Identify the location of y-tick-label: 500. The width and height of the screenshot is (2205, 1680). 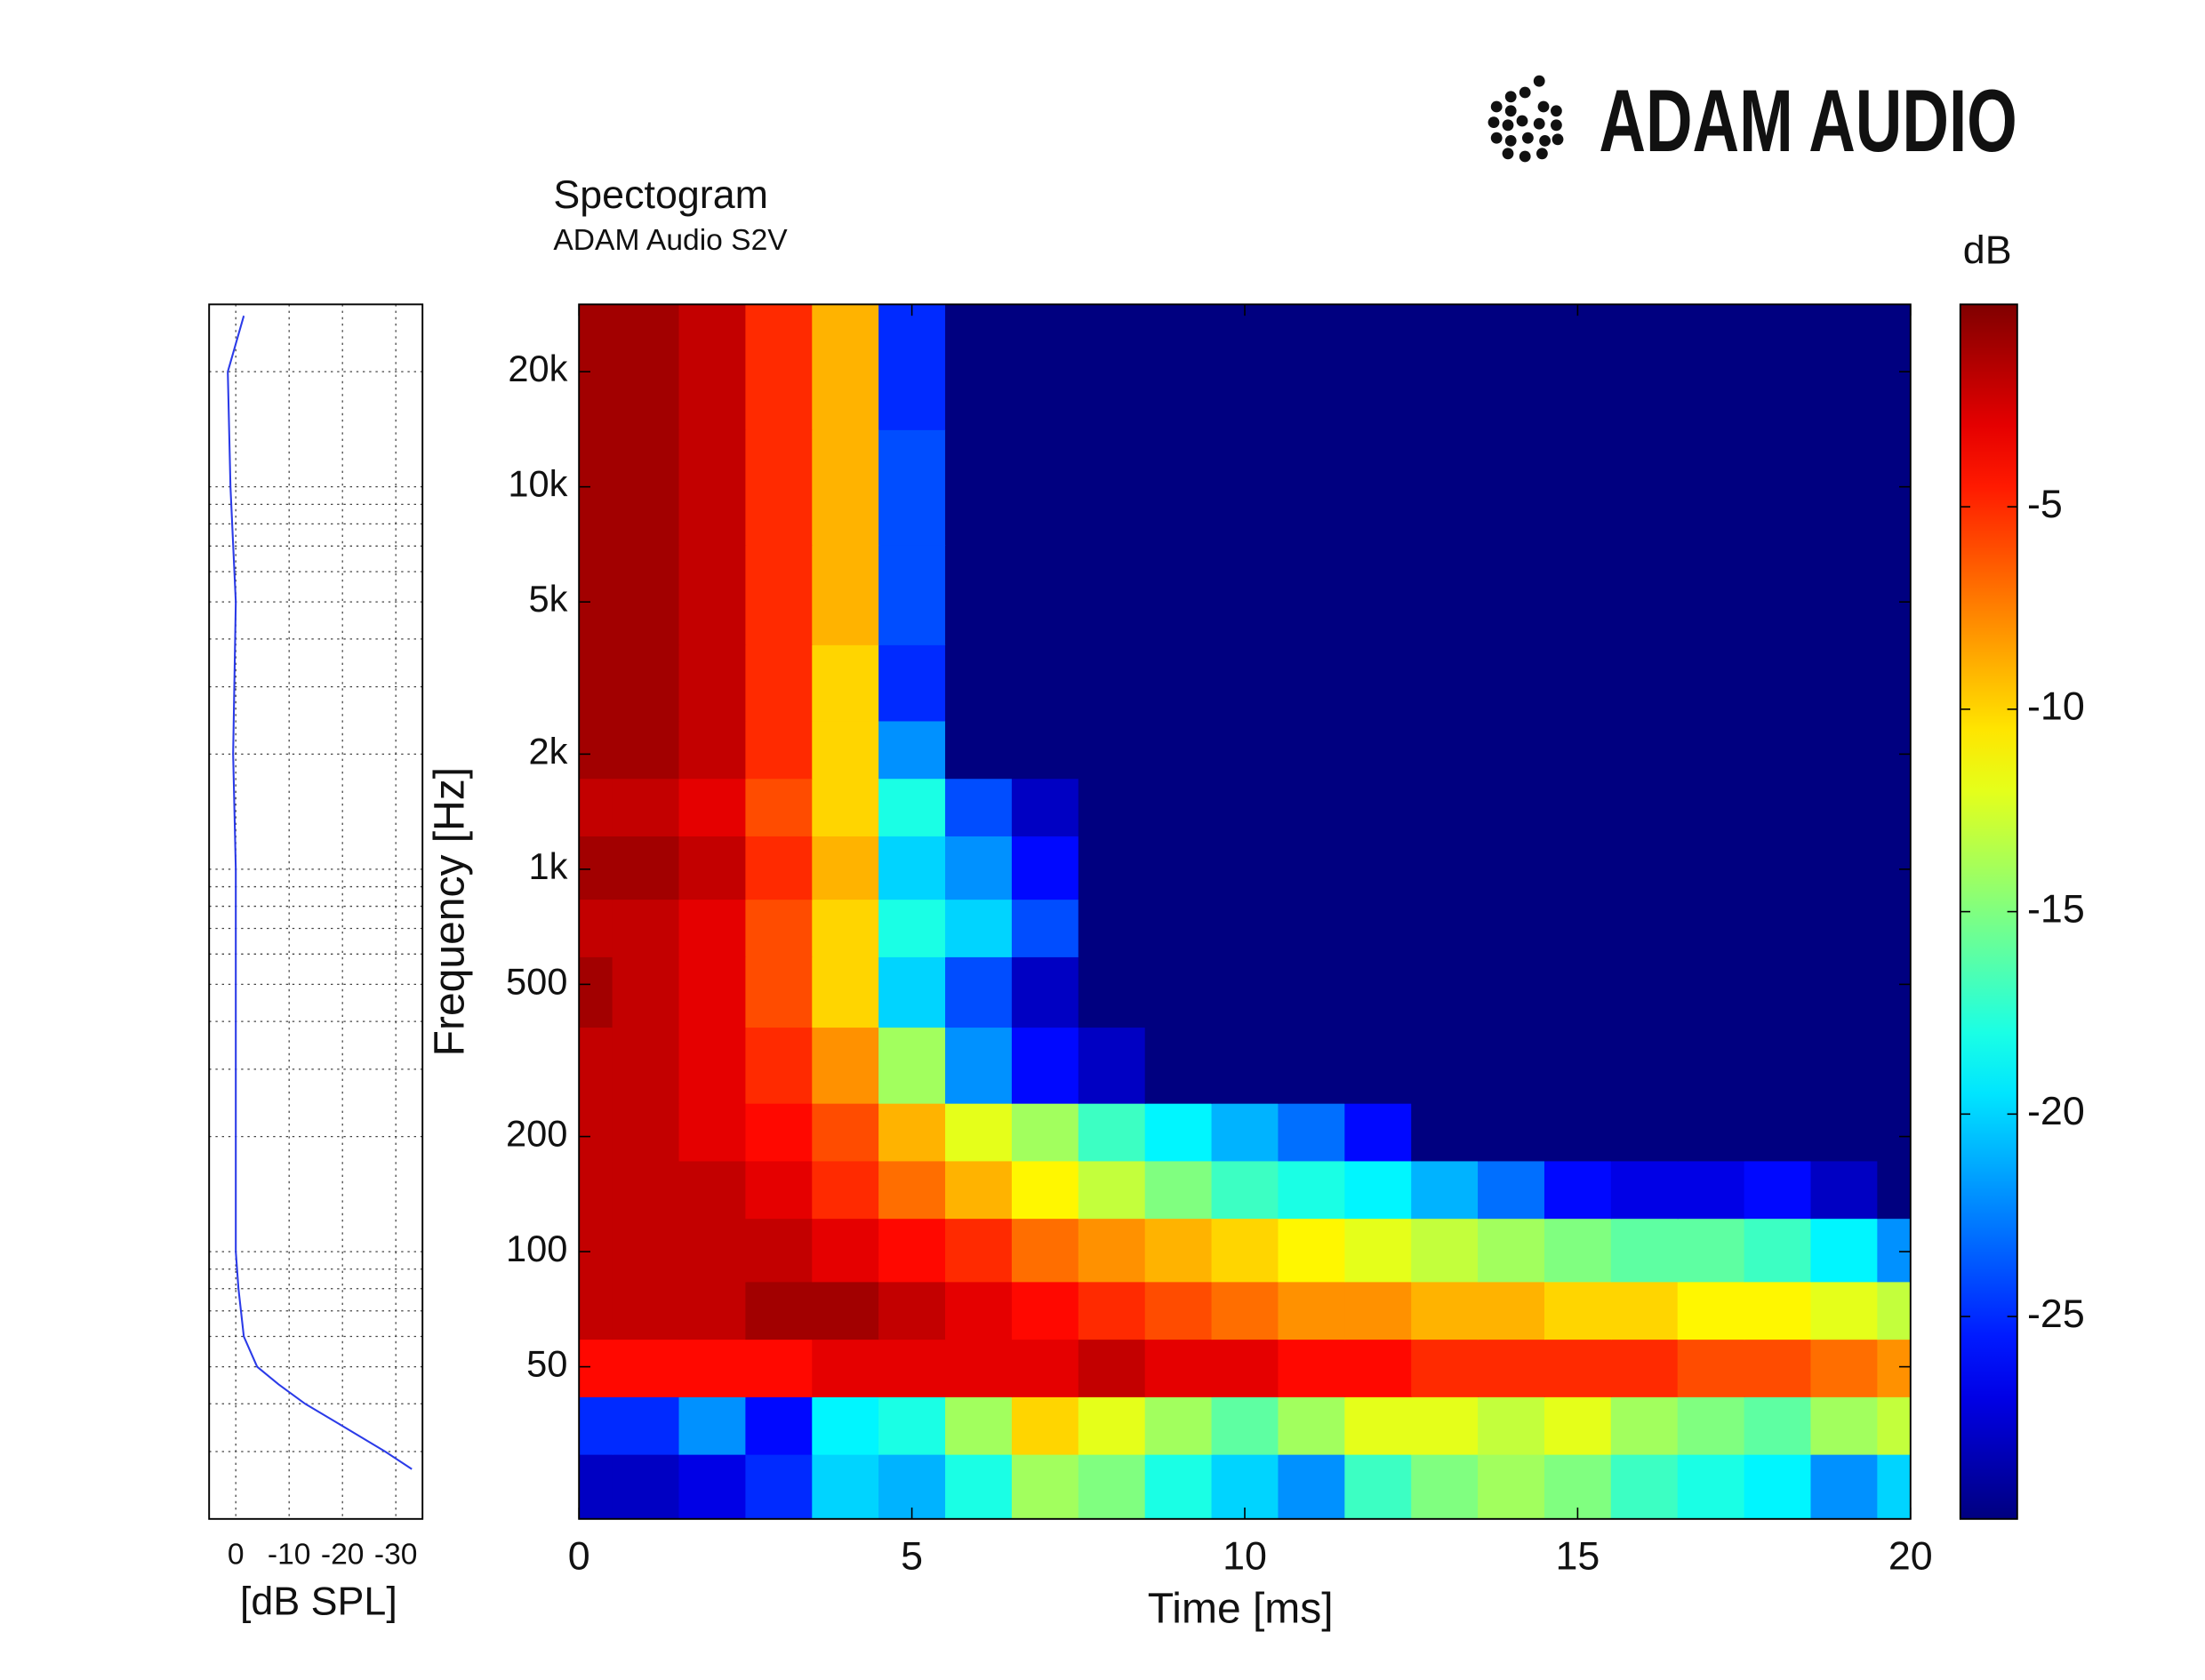
(536, 981).